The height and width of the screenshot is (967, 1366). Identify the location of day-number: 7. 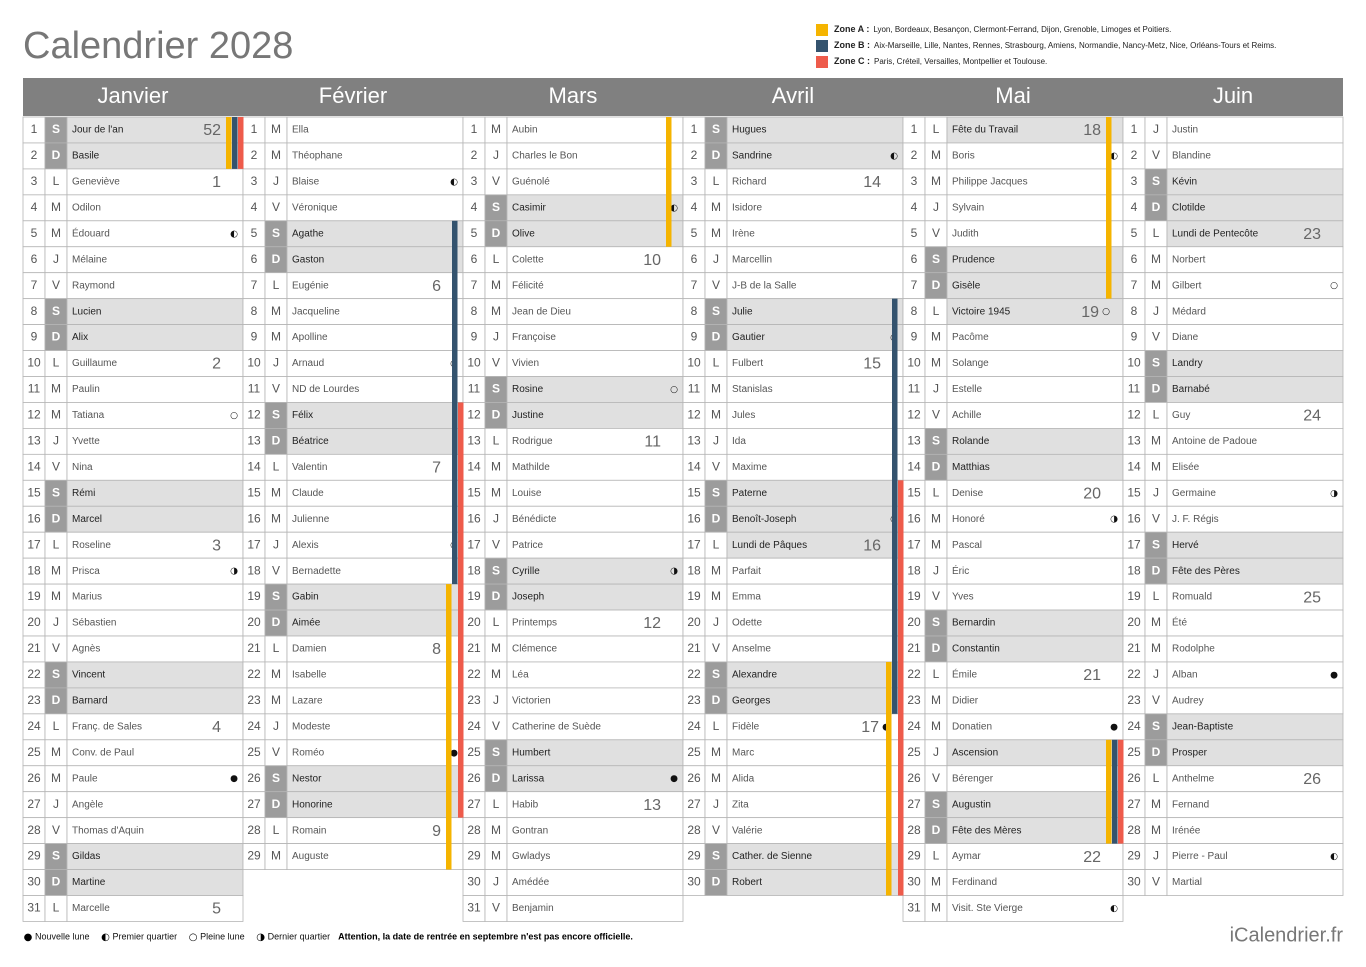
(34, 285).